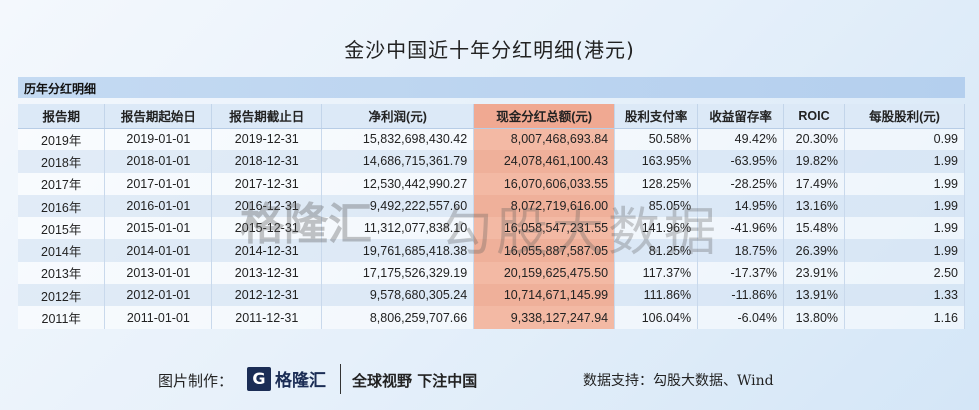 The image size is (979, 410). Describe the element at coordinates (267, 273) in the screenshot. I see `table-cell: 2013-12-31` at that location.